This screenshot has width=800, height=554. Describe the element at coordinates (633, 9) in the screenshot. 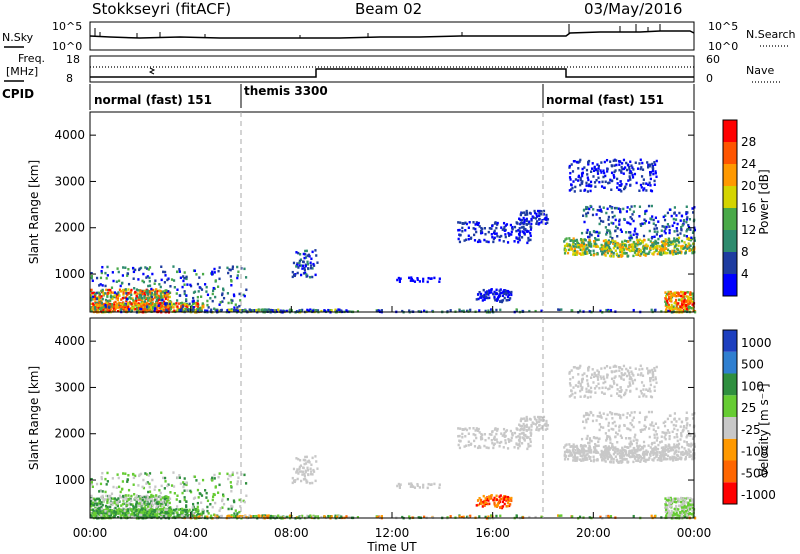

I see `date-label: 03/May/2016` at that location.